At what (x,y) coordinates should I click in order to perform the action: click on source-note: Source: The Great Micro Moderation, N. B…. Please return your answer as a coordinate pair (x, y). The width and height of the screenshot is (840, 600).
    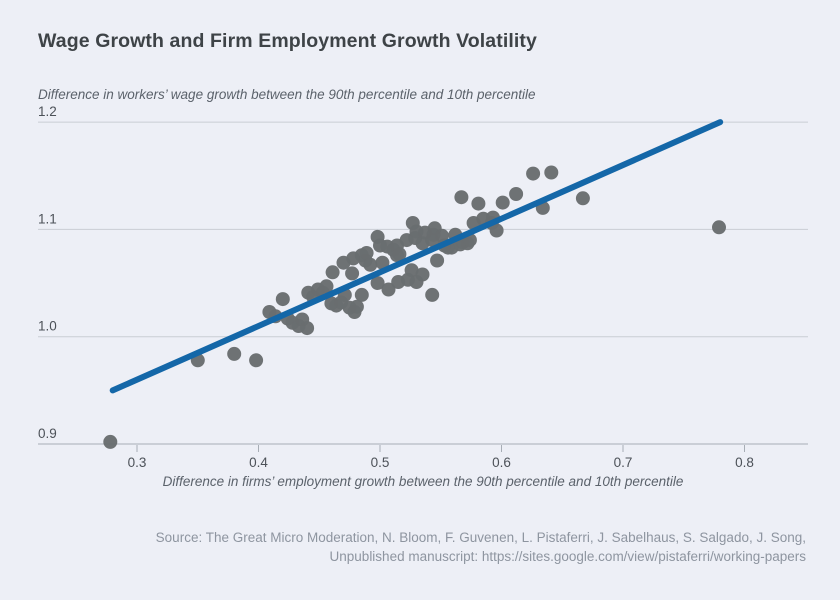
    Looking at the image, I should click on (481, 547).